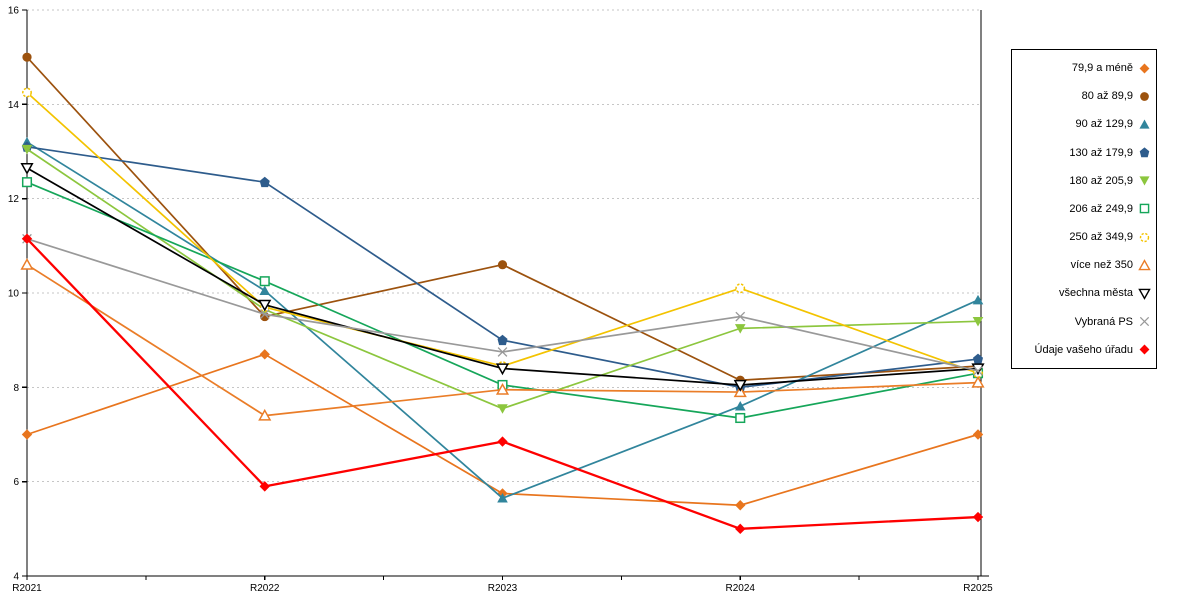 Image resolution: width=1200 pixels, height=600 pixels. Describe the element at coordinates (1102, 68) in the screenshot. I see `legend-item-label: 79,9 a méně` at that location.